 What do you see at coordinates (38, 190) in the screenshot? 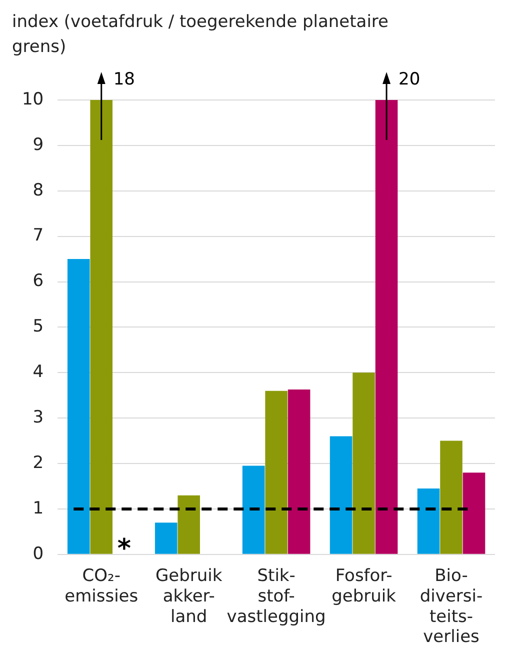
I see `y-tick-label: 8` at bounding box center [38, 190].